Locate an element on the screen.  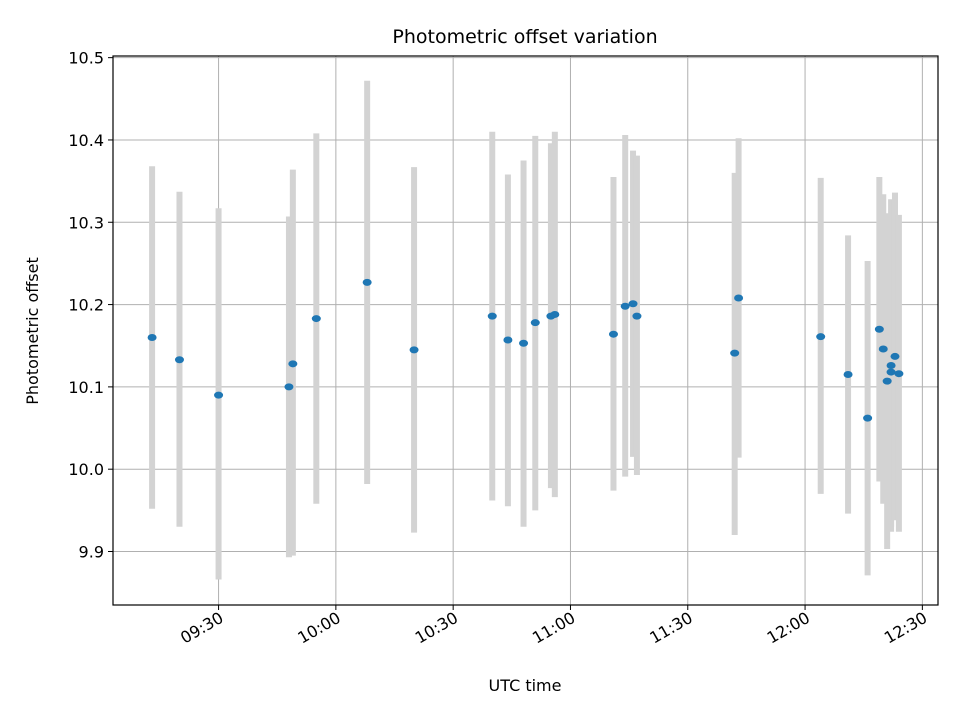
y-tick-label: 10.2 is located at coordinates (86, 305).